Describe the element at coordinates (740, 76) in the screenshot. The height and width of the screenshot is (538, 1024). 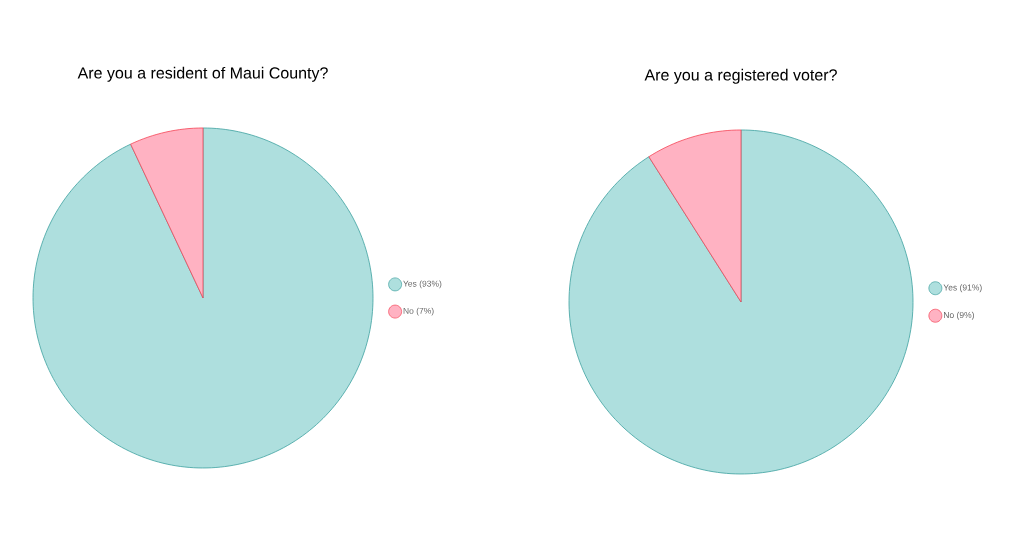
I see `chart-title: Are you a registered voter?` at that location.